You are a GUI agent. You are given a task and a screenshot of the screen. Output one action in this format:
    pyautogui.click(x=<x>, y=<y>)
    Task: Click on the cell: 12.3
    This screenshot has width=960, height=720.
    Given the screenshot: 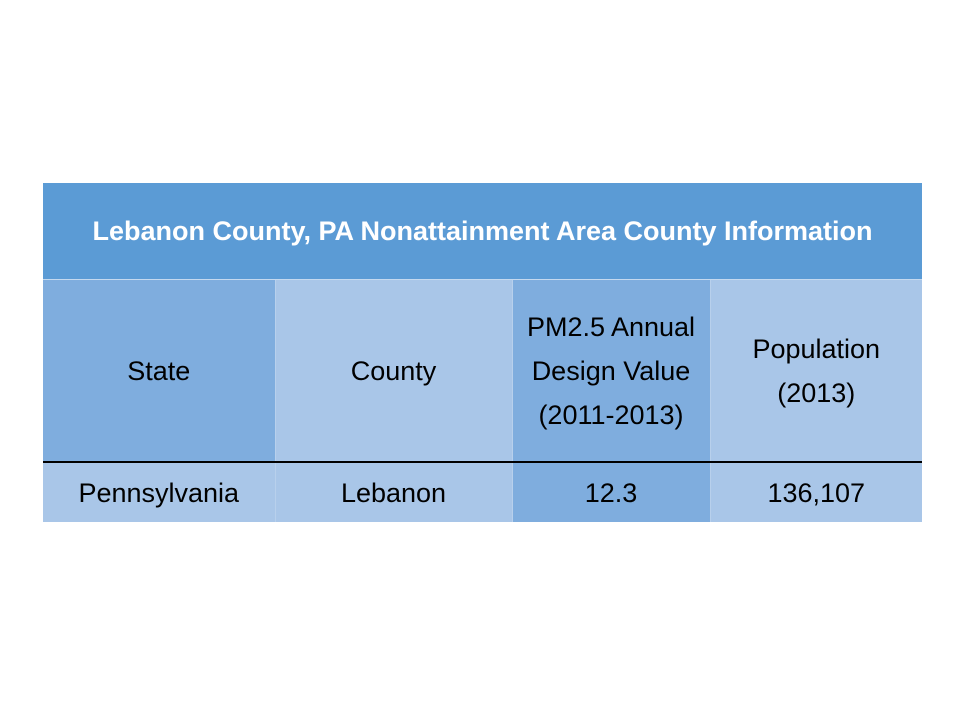 What is the action you would take?
    pyautogui.click(x=611, y=492)
    